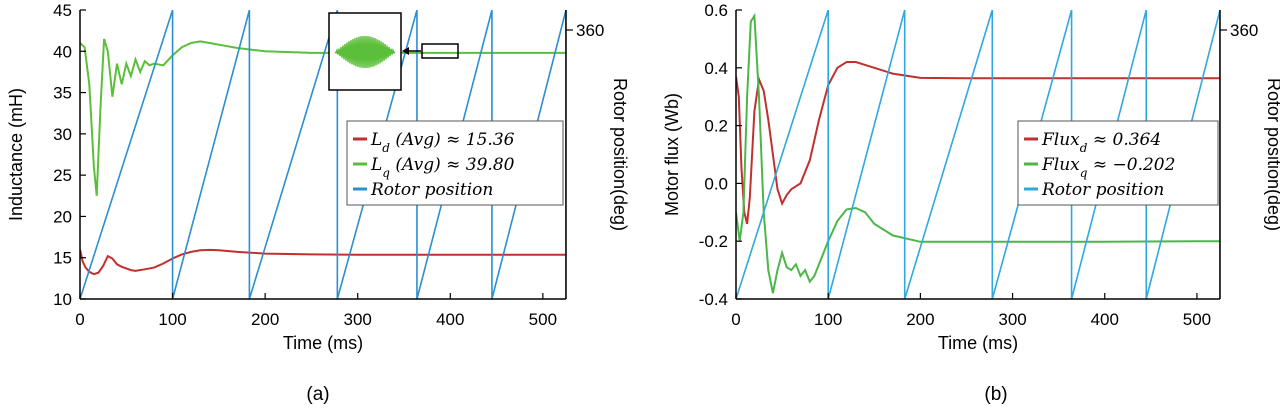  What do you see at coordinates (716, 183) in the screenshot?
I see `y-tick-label: 0.0` at bounding box center [716, 183].